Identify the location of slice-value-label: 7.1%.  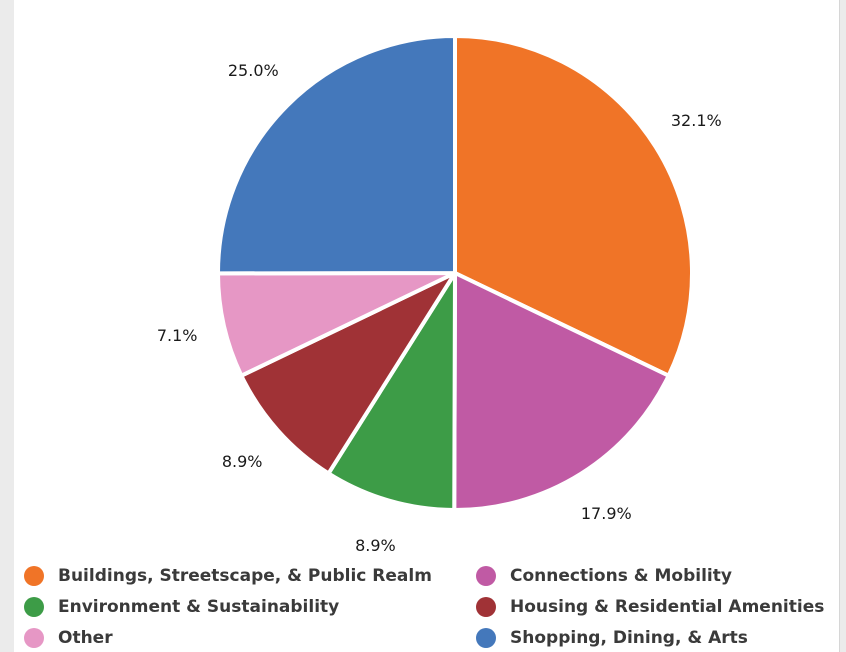
(177, 335).